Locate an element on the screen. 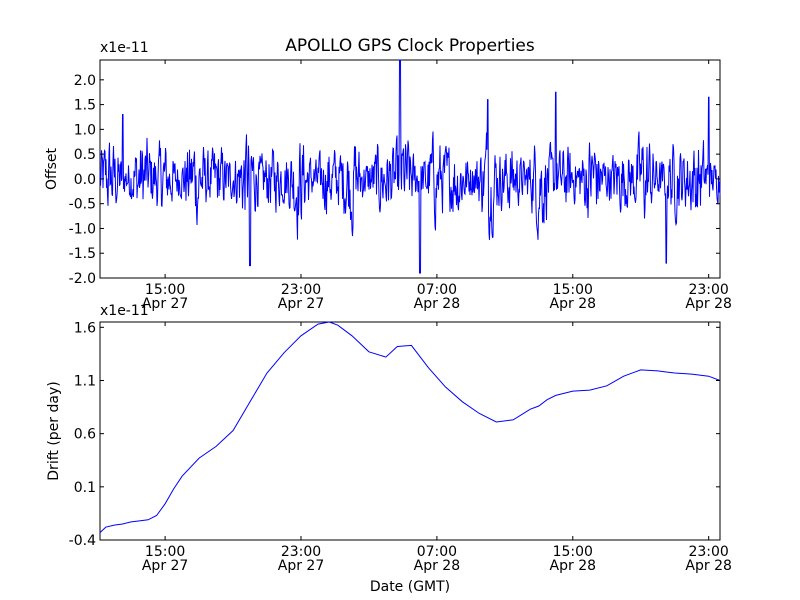  y-tick-label: 0.6 is located at coordinates (85, 435).